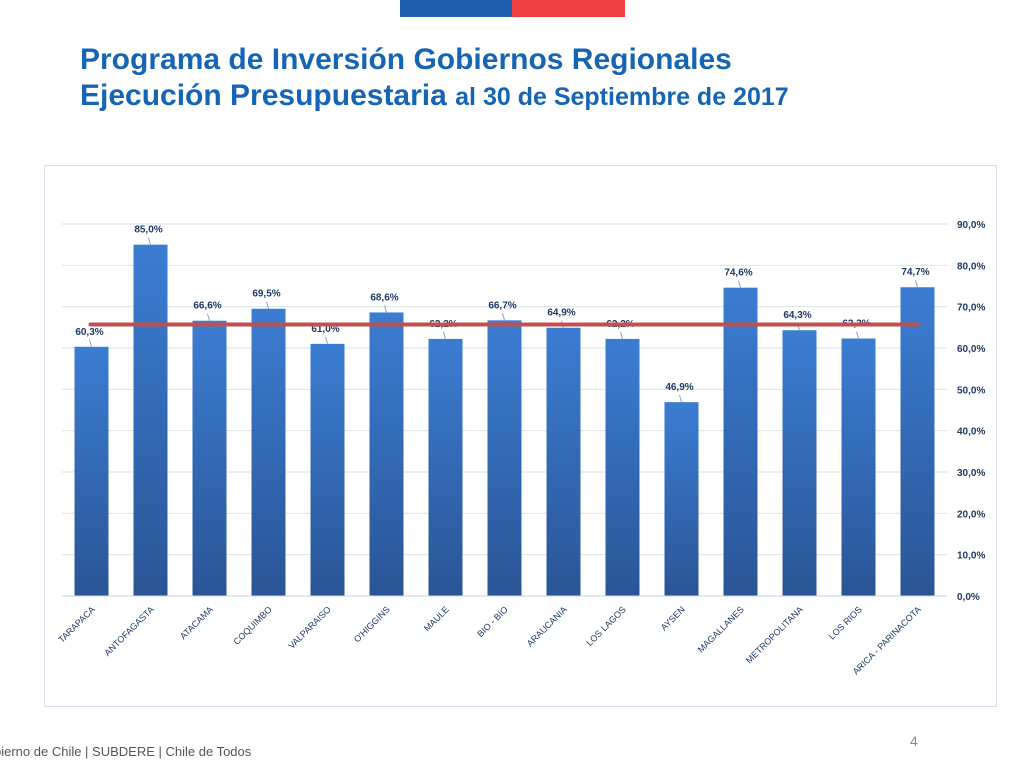 The width and height of the screenshot is (1024, 768). Describe the element at coordinates (502, 305) in the screenshot. I see `data-label: 66,7%` at that location.